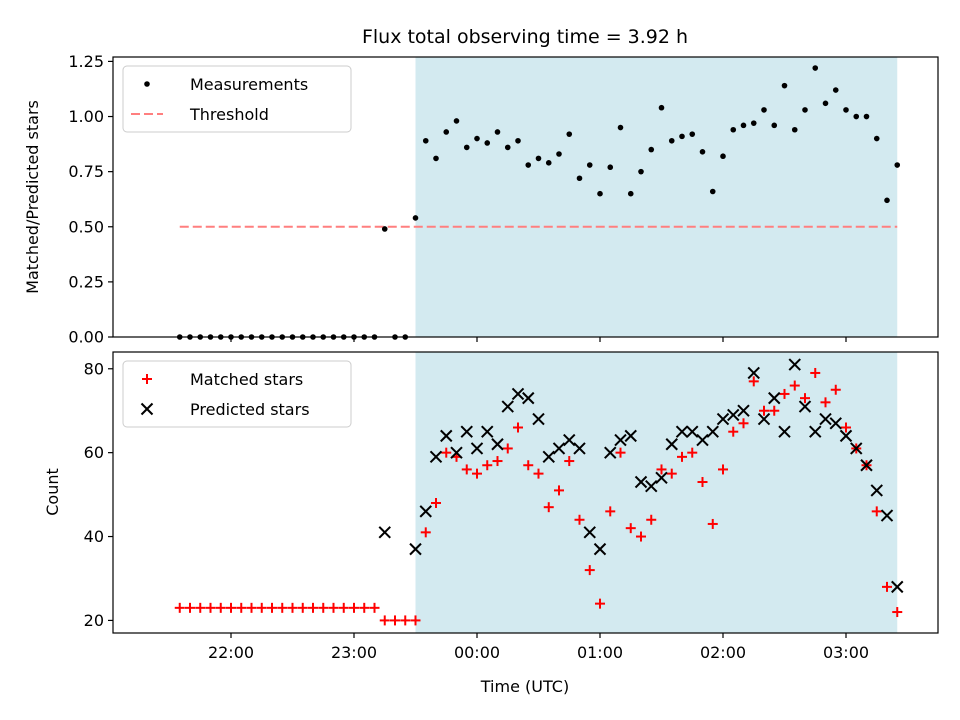 This screenshot has height=720, width=960. I want to click on legend-box, so click(237, 99).